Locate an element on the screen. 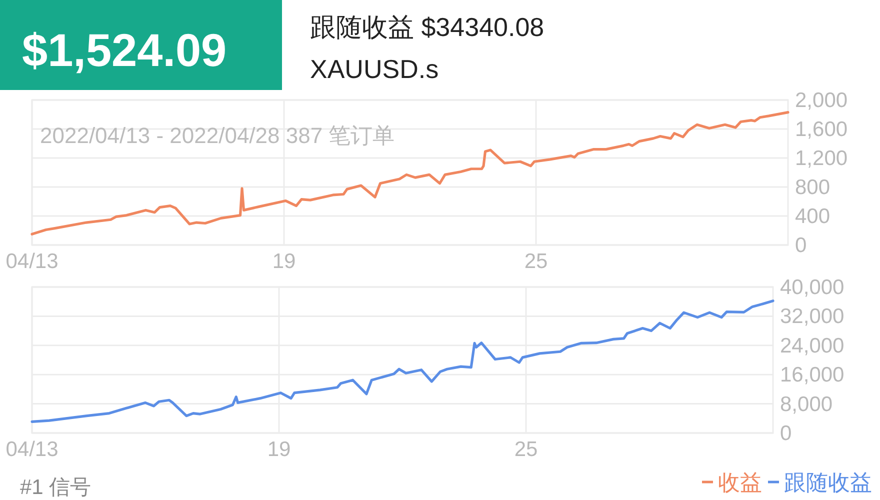 The width and height of the screenshot is (880, 500). y-tick-label: 2,000 is located at coordinates (821, 100).